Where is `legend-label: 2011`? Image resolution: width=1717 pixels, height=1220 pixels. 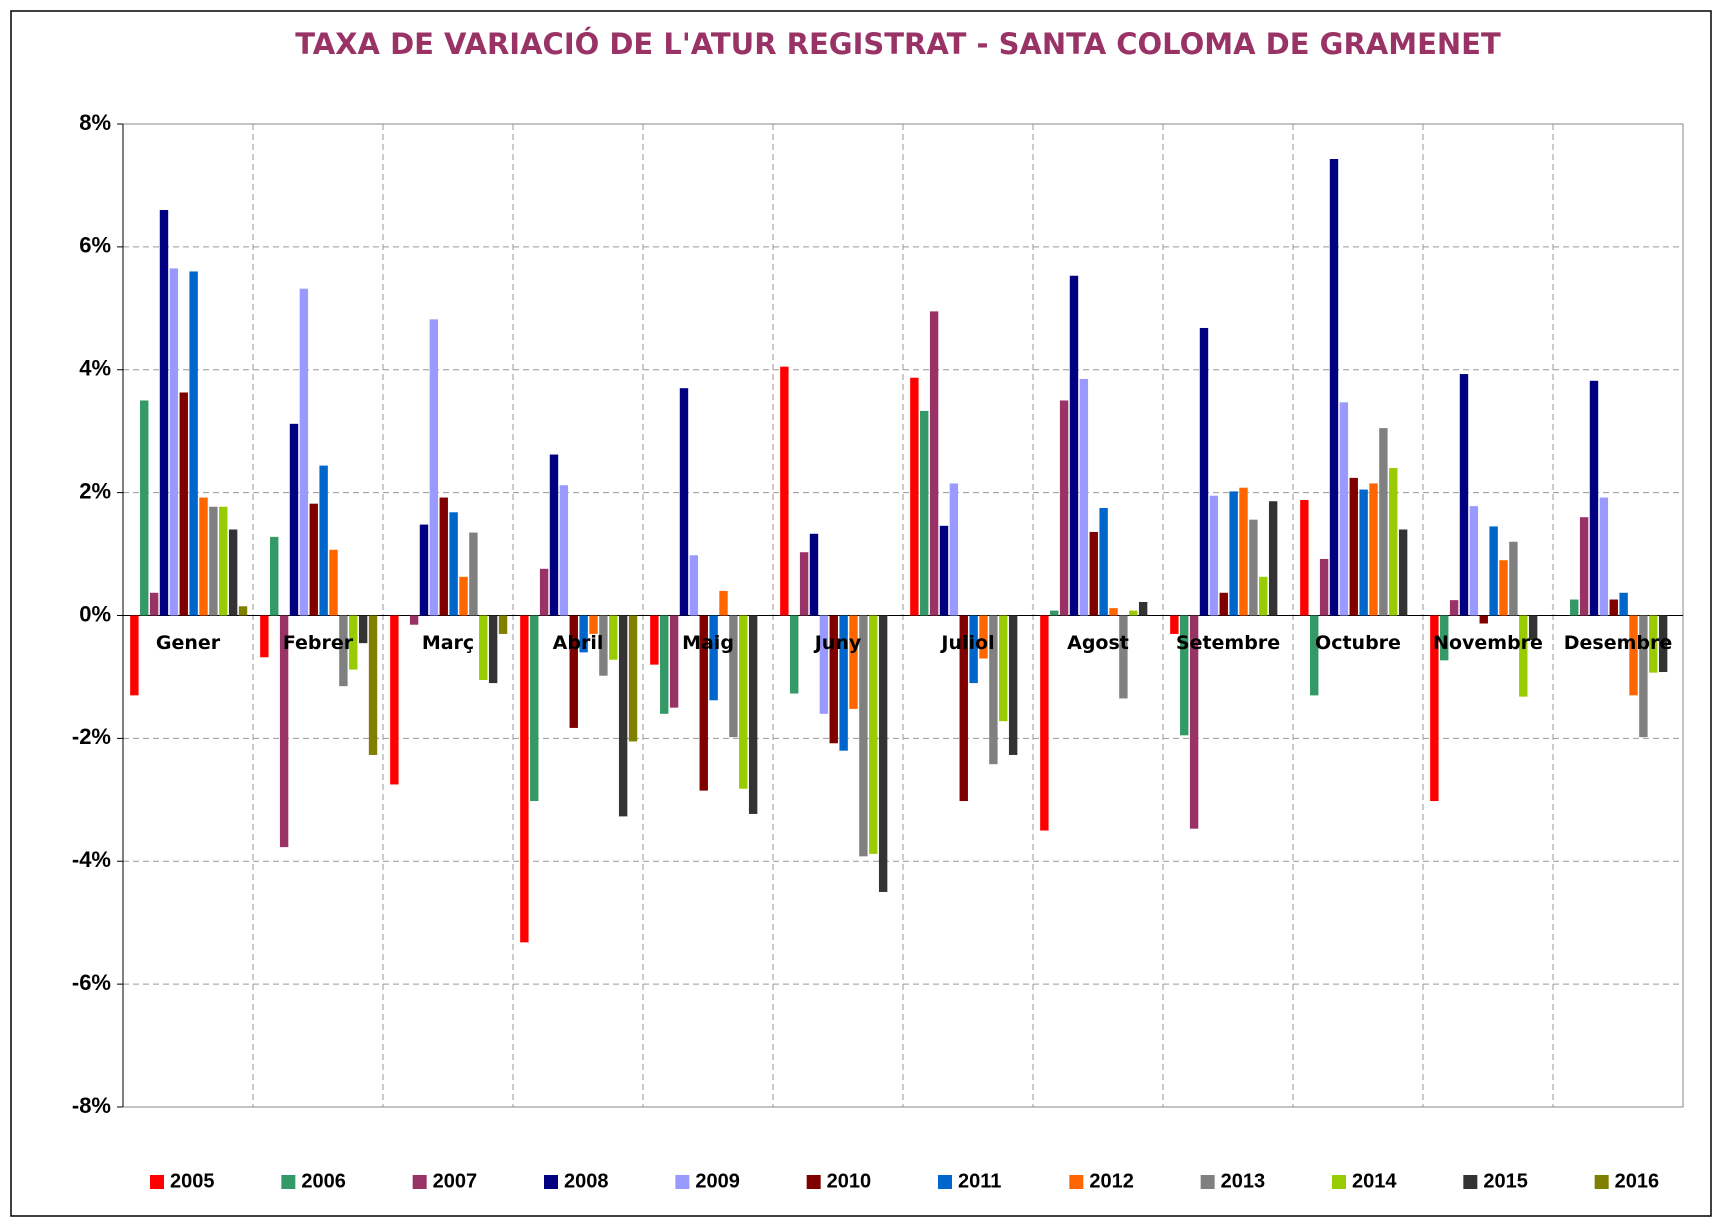 legend-label: 2011 is located at coordinates (979, 1181).